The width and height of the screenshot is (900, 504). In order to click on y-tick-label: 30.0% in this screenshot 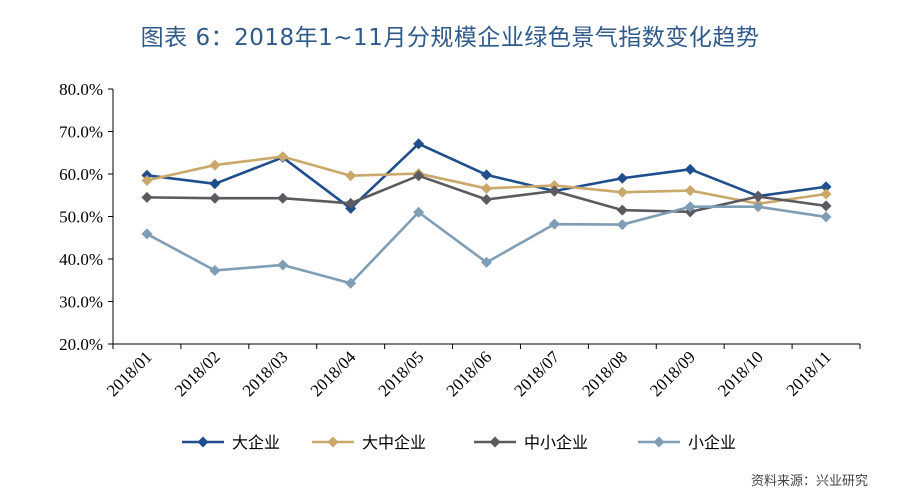, I will do `click(81, 302)`.